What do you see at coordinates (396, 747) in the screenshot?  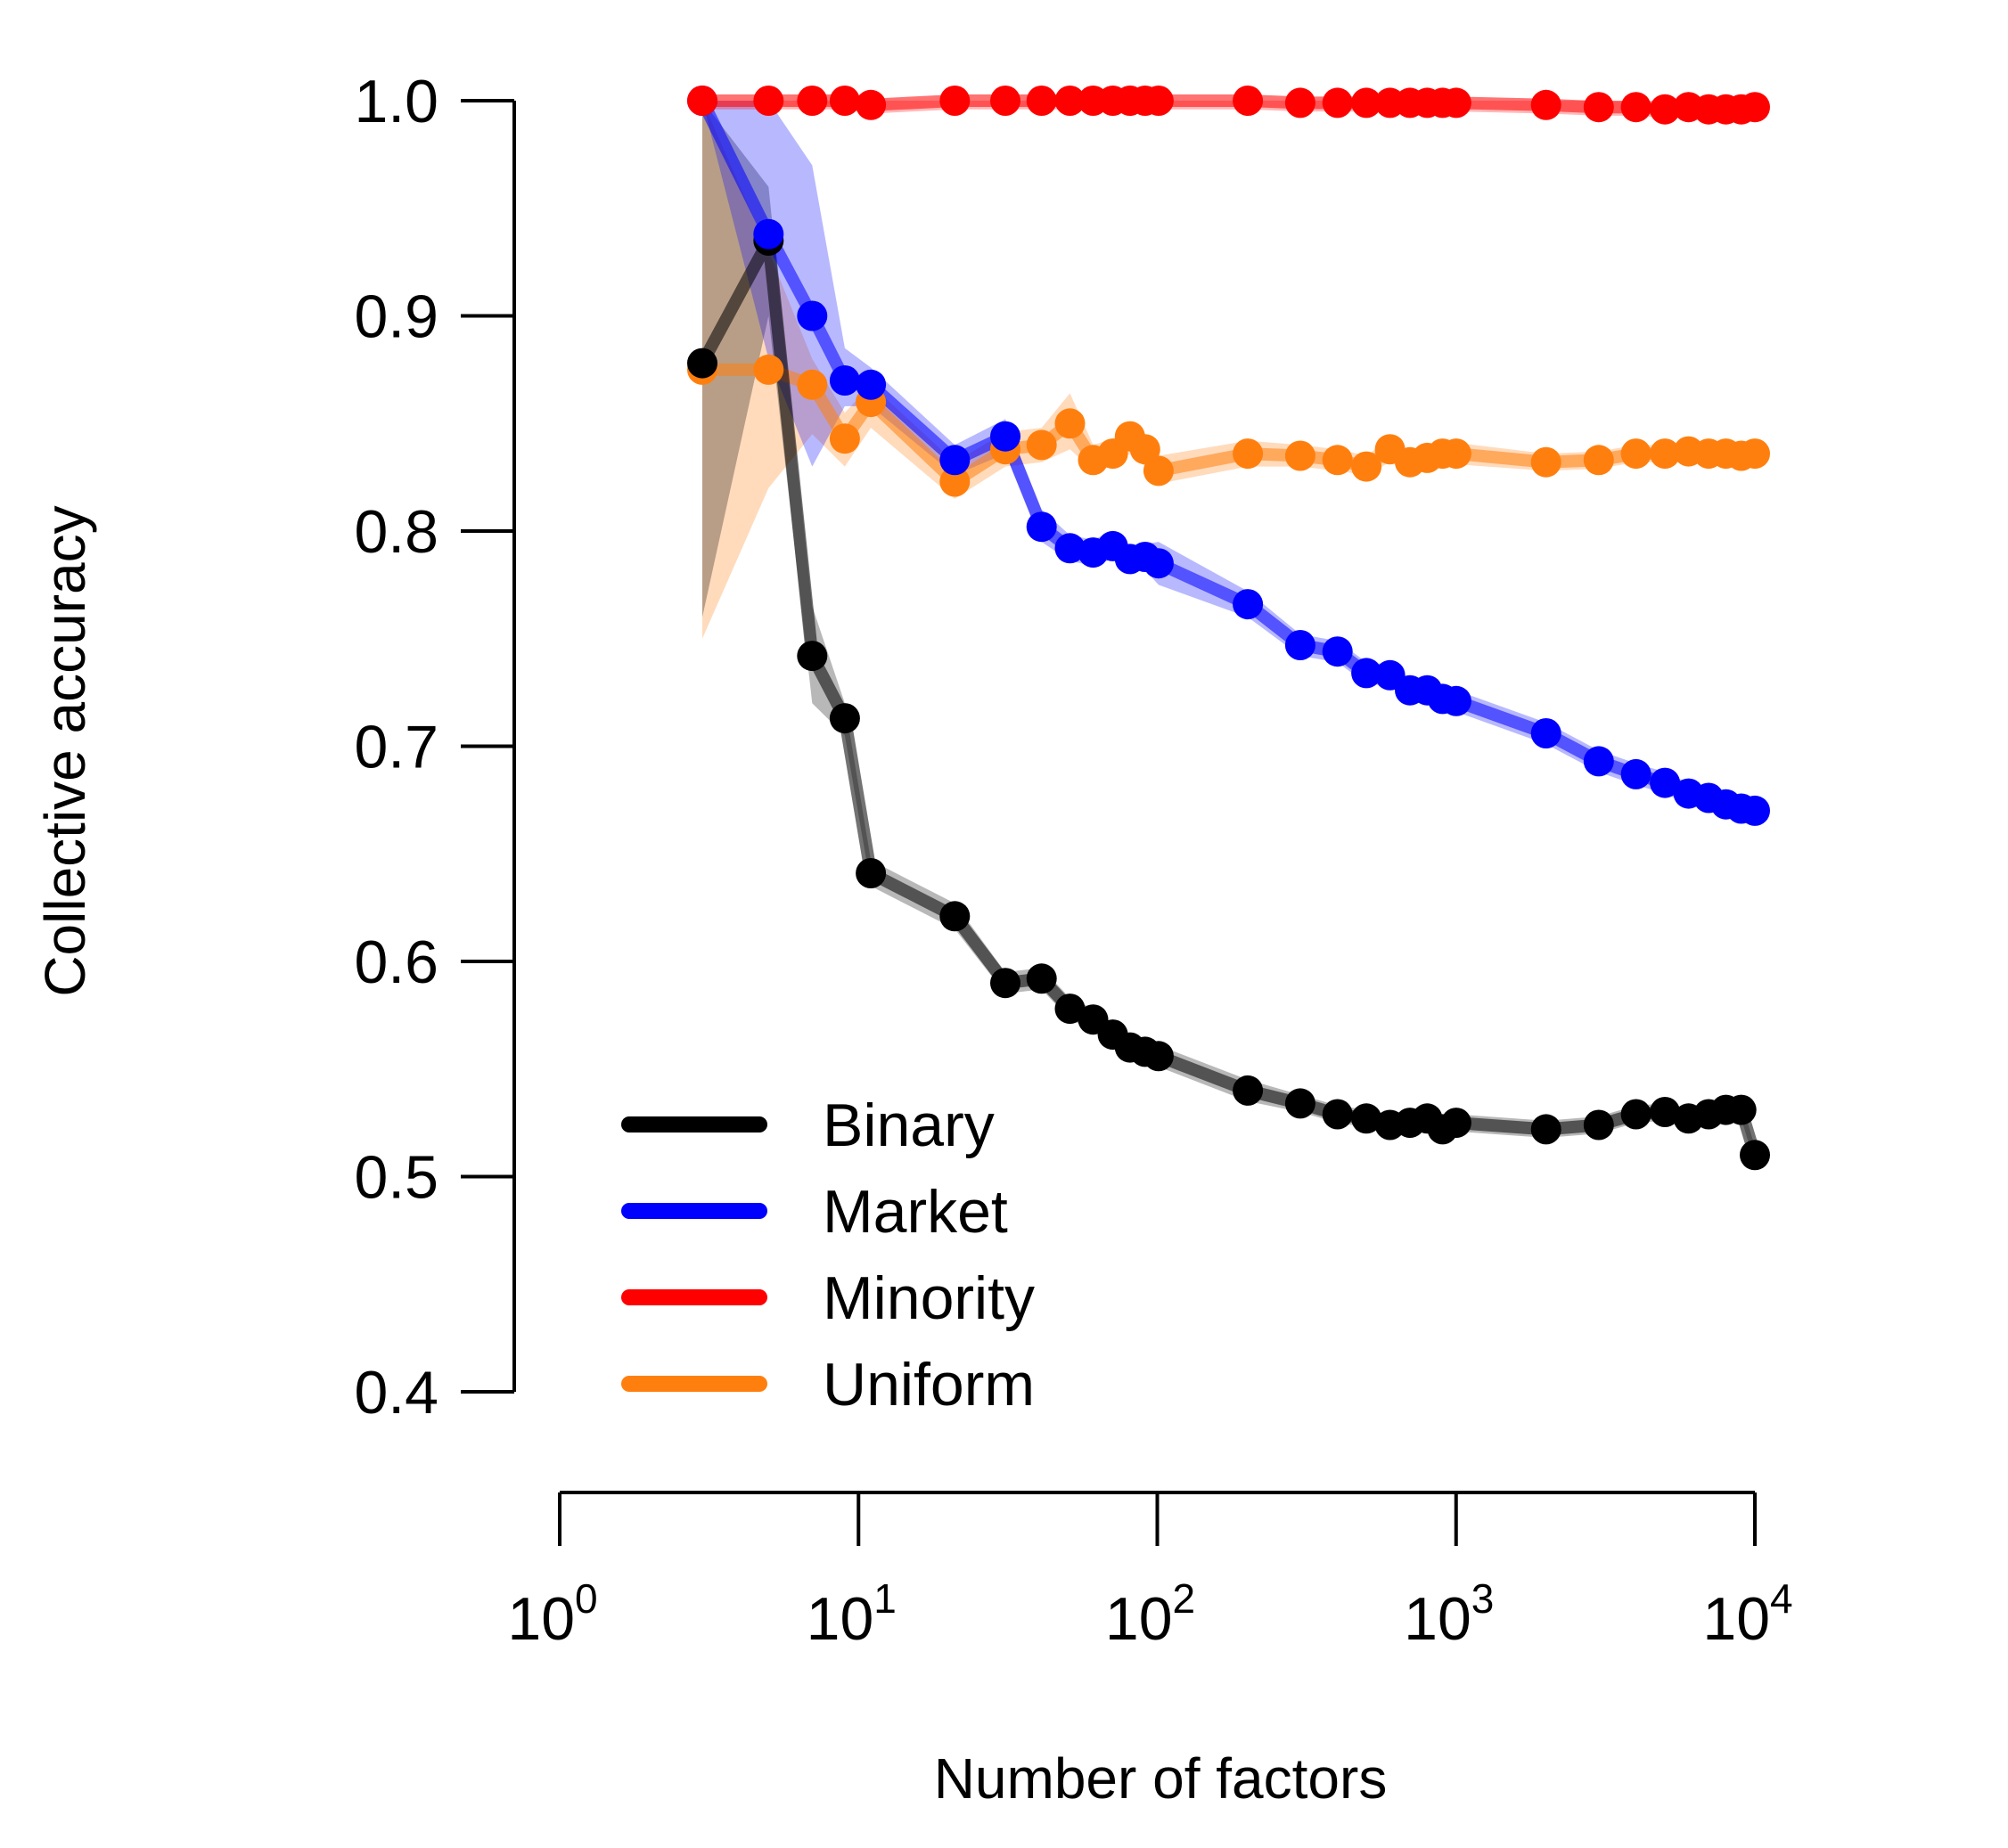 I see `y-tick-label: 0.7` at bounding box center [396, 747].